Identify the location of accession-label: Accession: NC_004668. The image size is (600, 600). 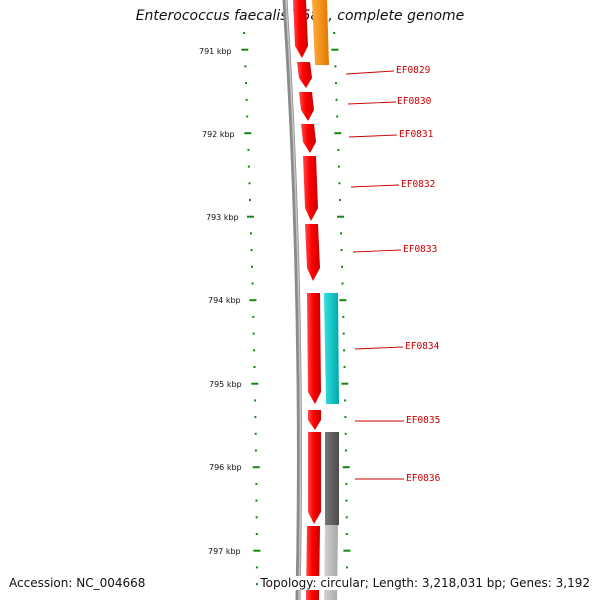
(77, 583).